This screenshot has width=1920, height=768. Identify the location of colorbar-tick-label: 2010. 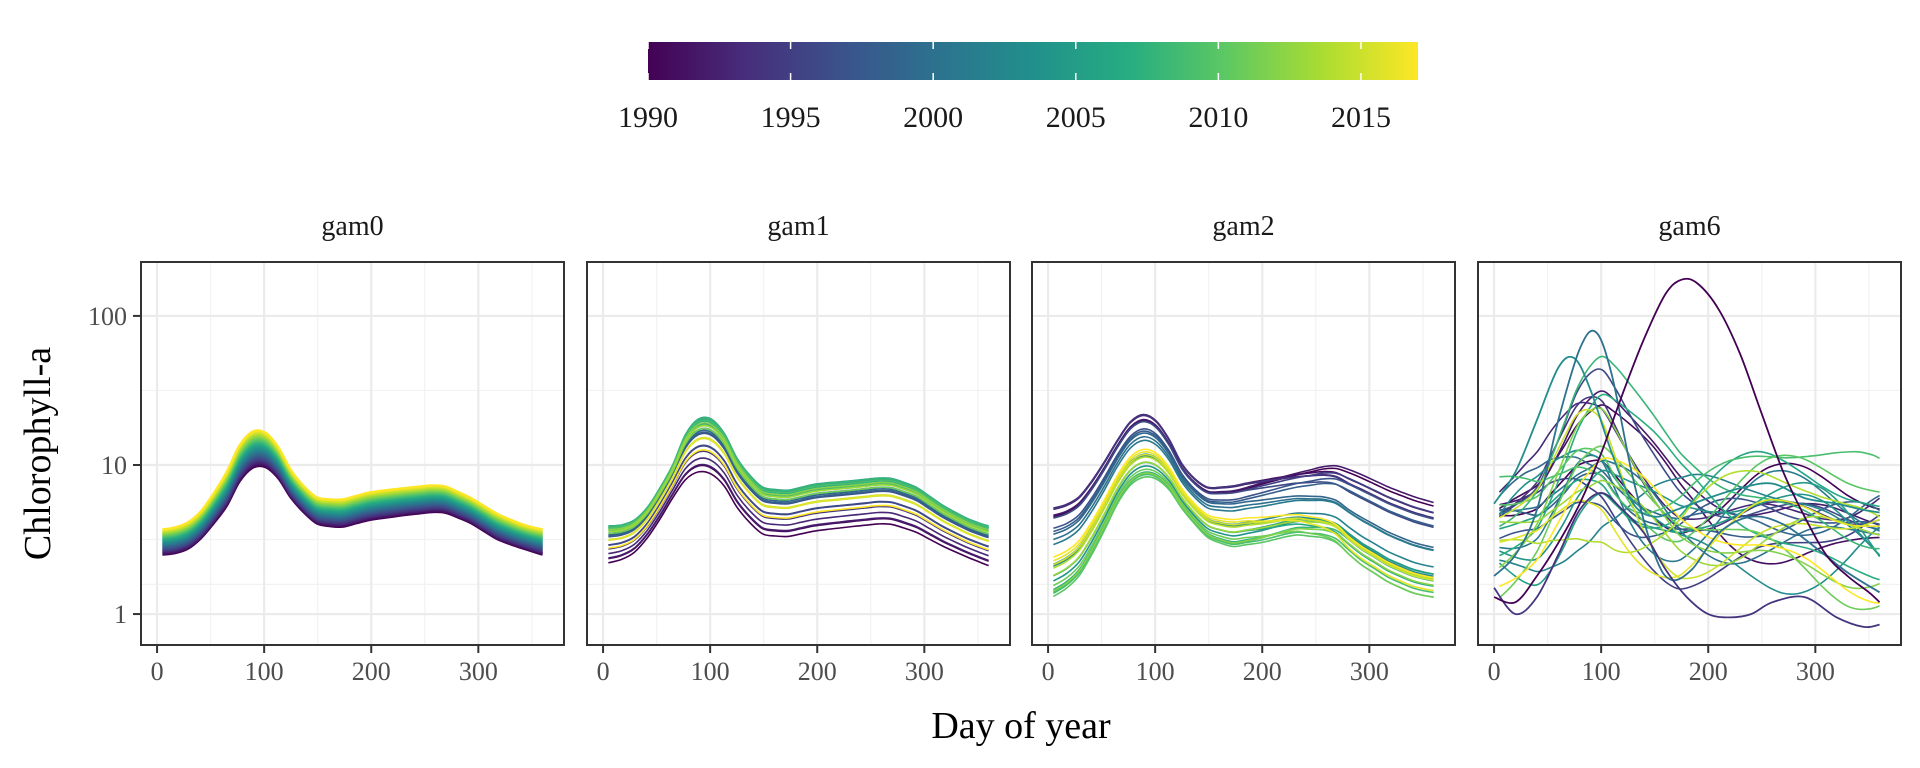
(1218, 117).